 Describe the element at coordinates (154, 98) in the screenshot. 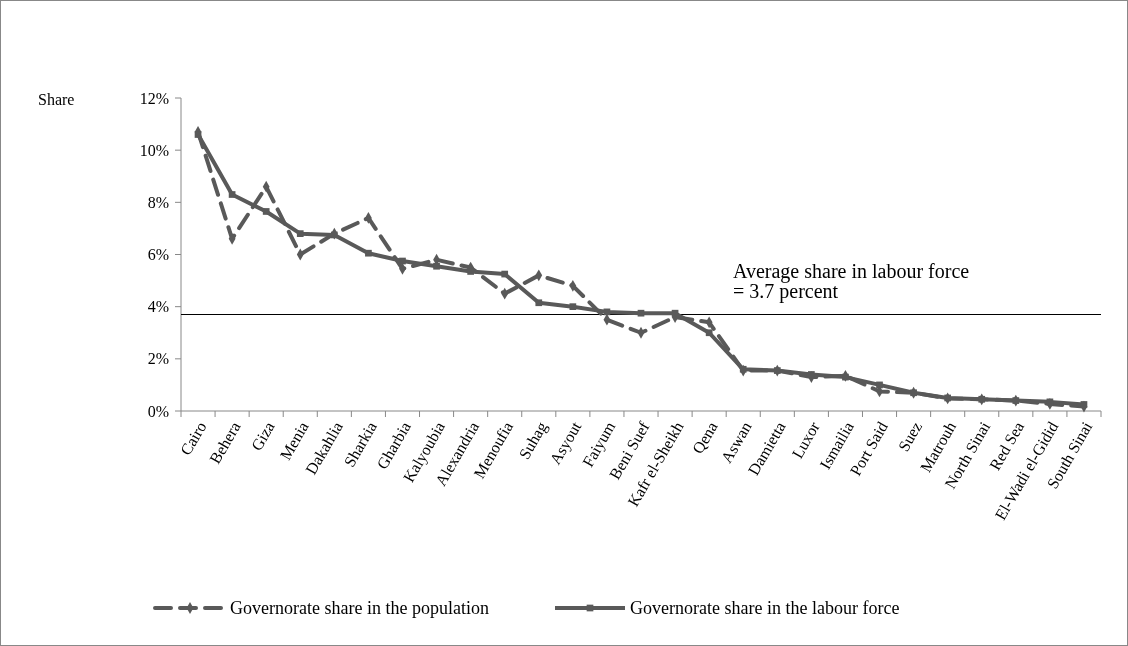

I see `y-tick-label: 12%` at that location.